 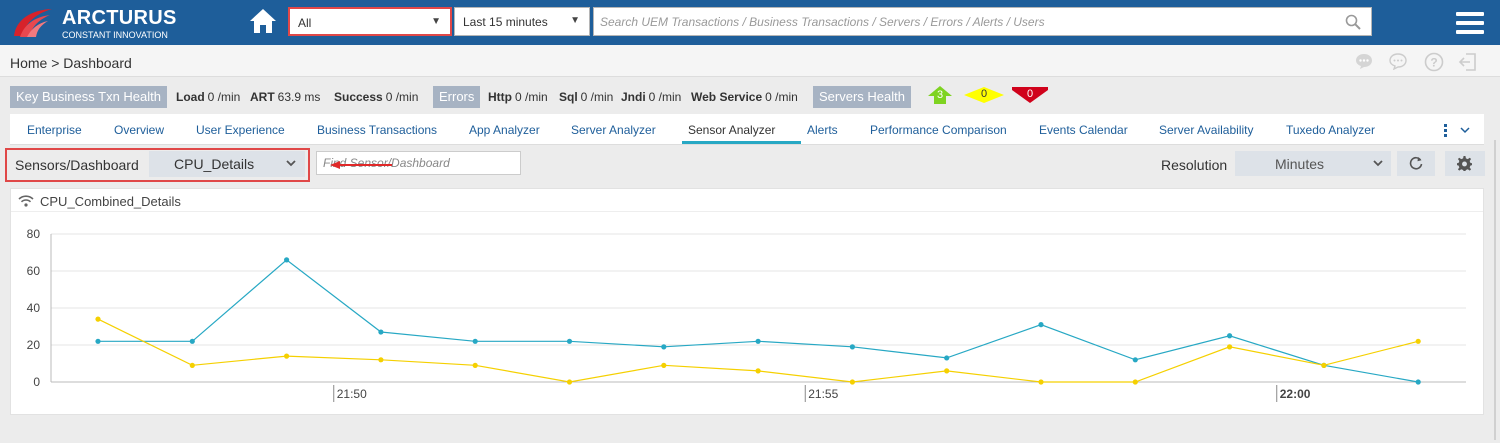 I want to click on find-sensor-input, so click(x=418, y=163).